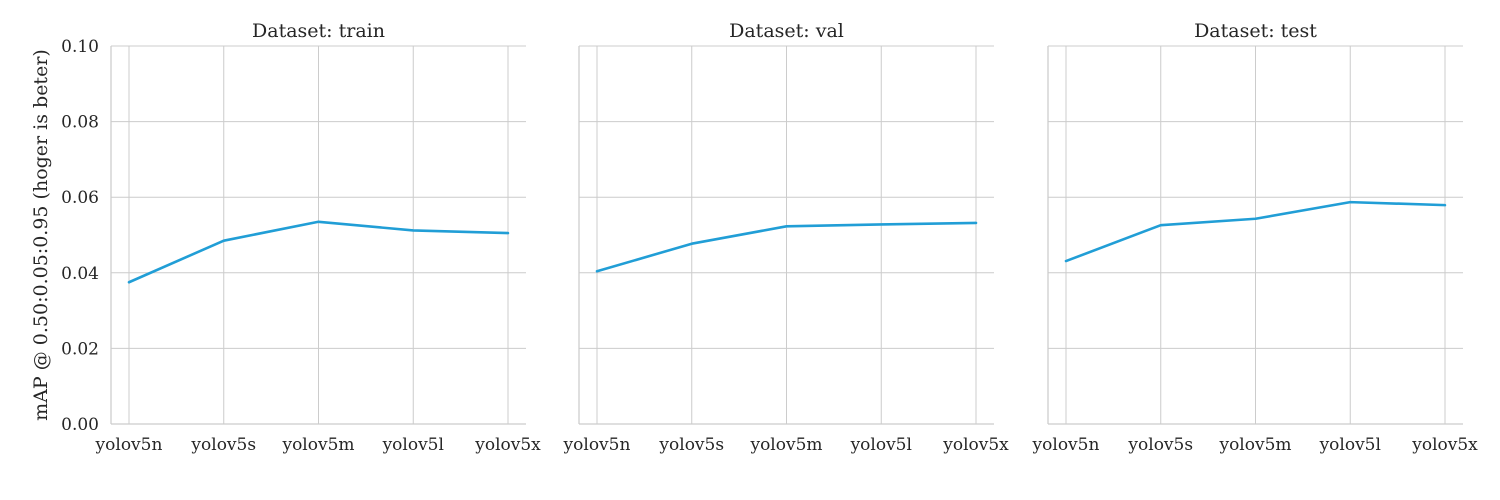  What do you see at coordinates (80, 425) in the screenshot?
I see `y-tick-label: 0.00` at bounding box center [80, 425].